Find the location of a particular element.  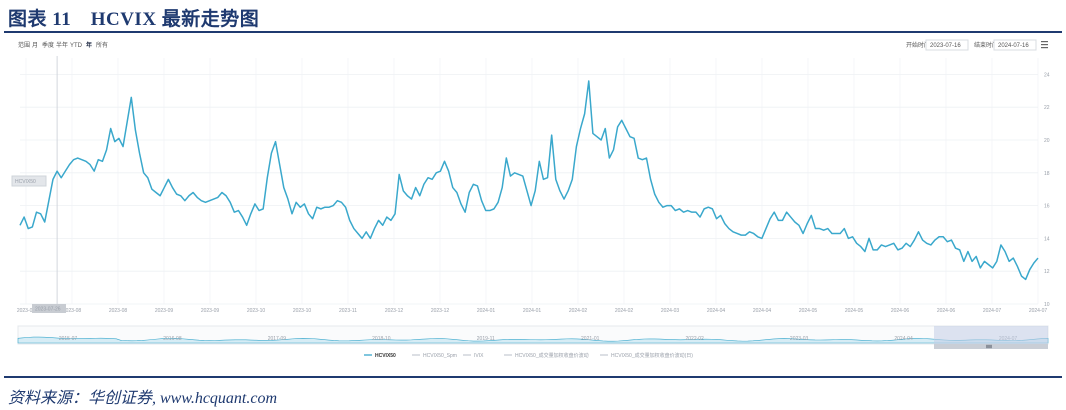

range-button-3: YTD is located at coordinates (76, 46).